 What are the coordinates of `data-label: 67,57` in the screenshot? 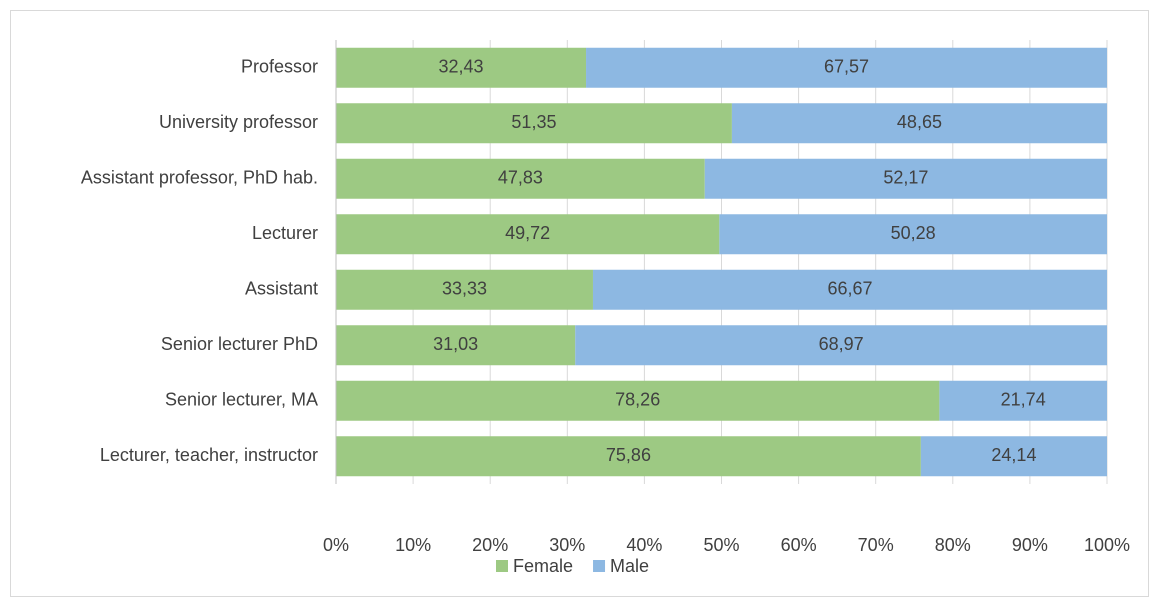 It's located at (846, 67).